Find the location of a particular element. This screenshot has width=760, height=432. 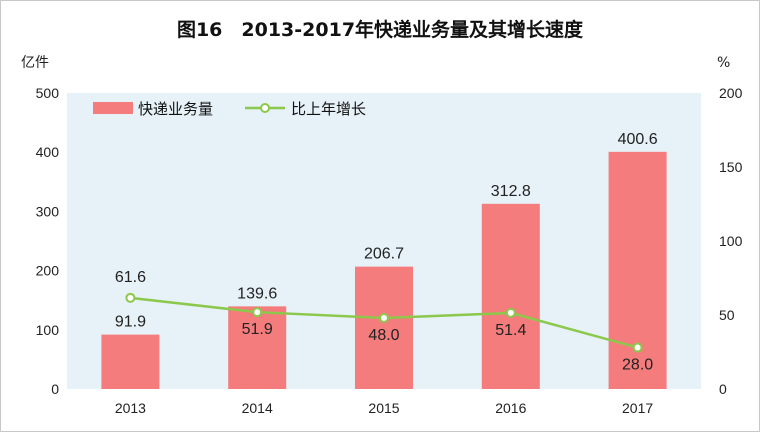

left-tick-label: 500 is located at coordinates (48, 93).